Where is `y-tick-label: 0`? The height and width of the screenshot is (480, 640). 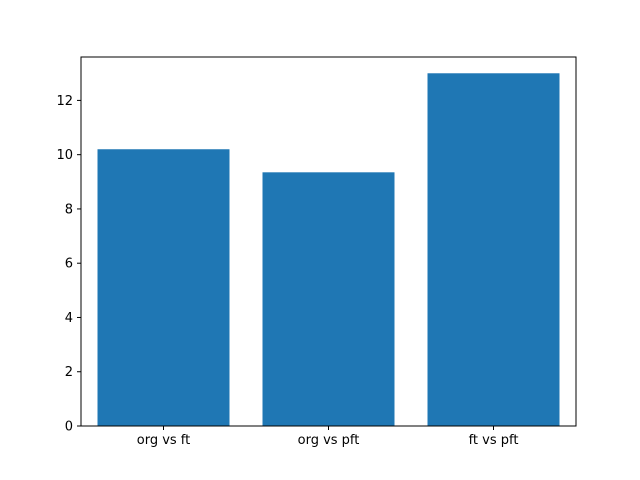 y-tick-label: 0 is located at coordinates (69, 427).